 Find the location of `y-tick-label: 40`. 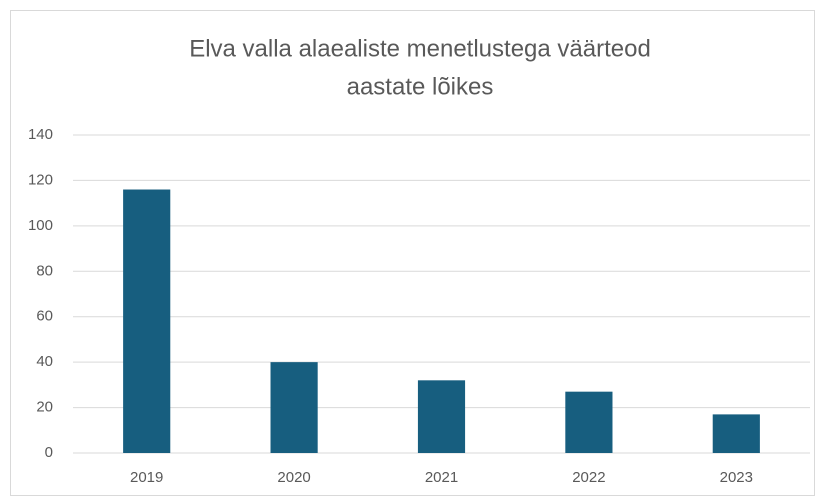

y-tick-label: 40 is located at coordinates (44, 361).